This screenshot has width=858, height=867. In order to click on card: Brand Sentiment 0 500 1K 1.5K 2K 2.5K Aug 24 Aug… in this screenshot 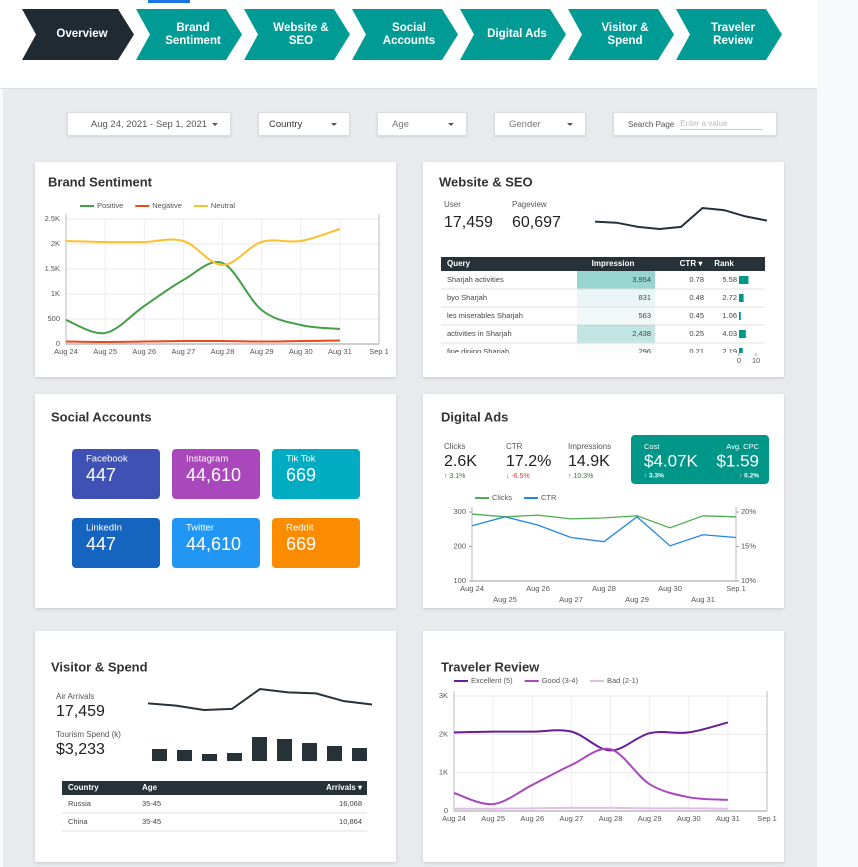, I will do `click(215, 269)`.